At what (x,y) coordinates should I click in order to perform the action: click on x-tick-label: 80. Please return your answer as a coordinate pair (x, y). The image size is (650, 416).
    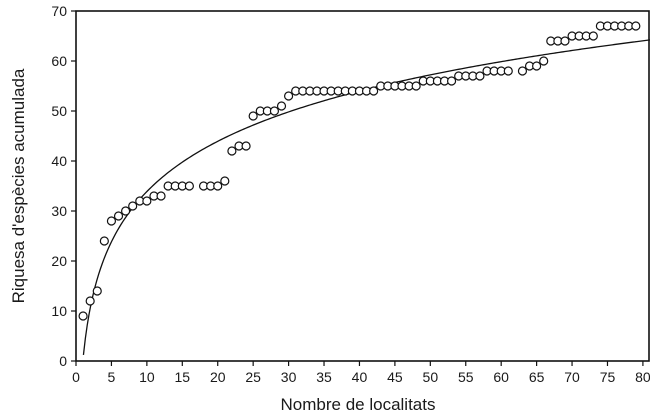
    Looking at the image, I should click on (642, 377).